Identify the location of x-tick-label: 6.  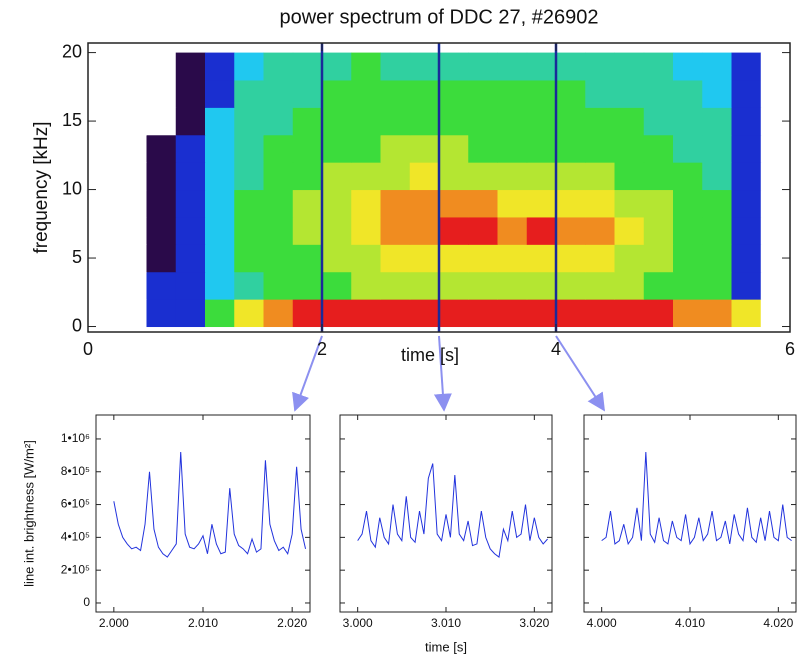
(790, 349).